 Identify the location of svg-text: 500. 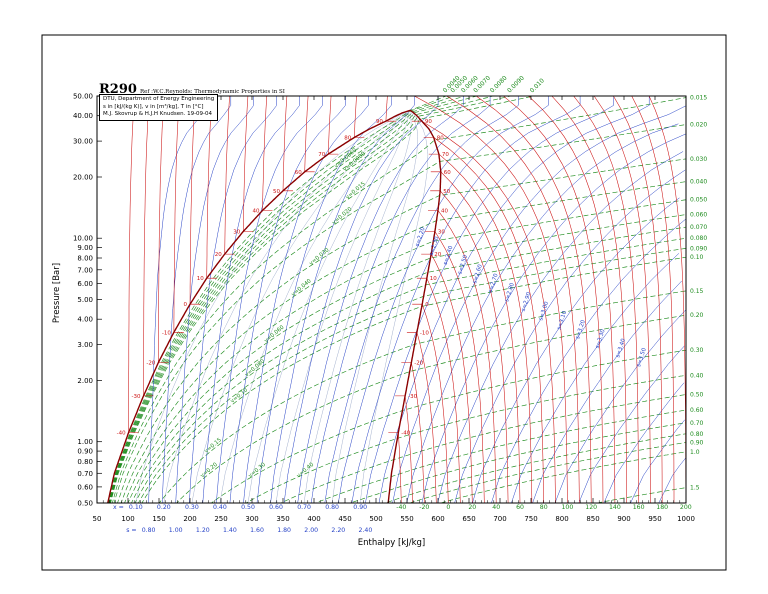
(375, 519).